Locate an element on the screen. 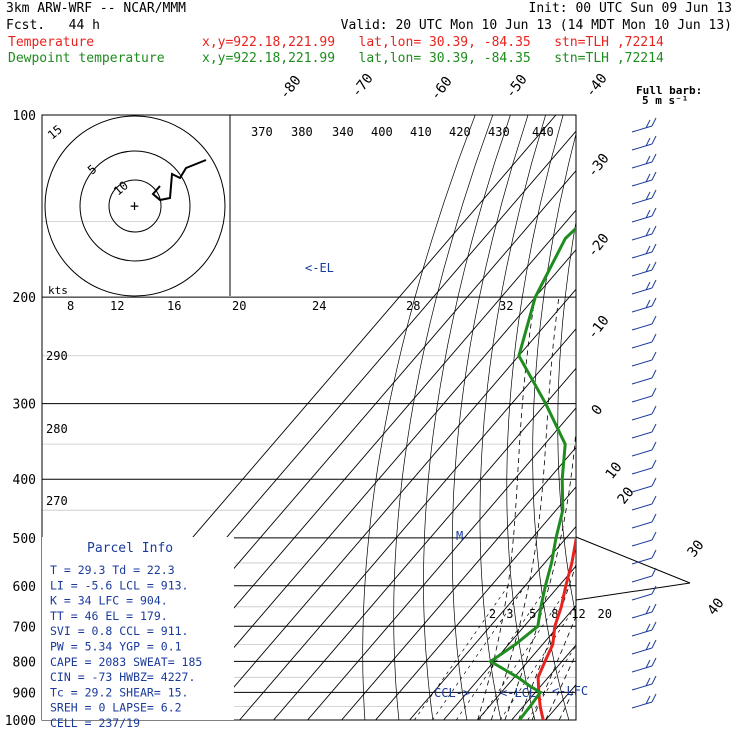  temperature-legend: Temperature is located at coordinates (51, 42).